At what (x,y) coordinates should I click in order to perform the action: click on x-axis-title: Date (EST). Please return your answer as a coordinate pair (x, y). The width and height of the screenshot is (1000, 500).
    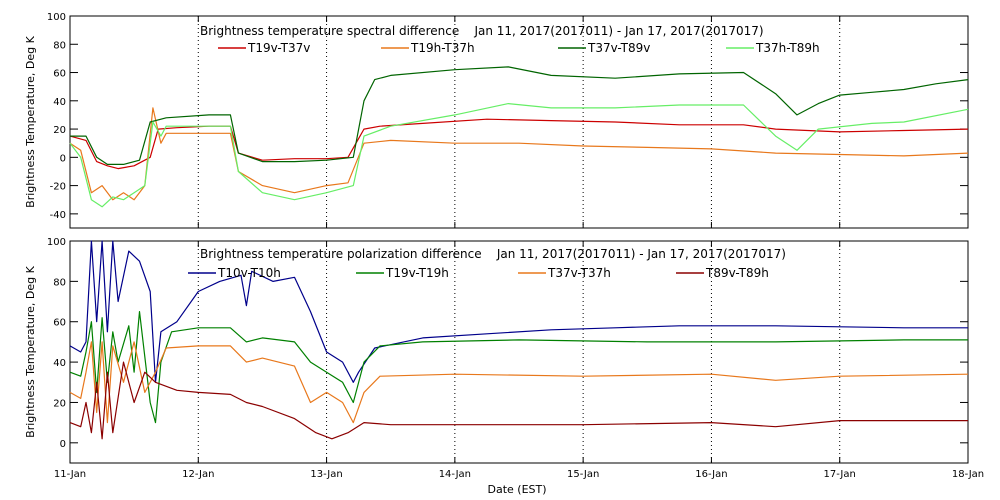
    Looking at the image, I should click on (516, 489).